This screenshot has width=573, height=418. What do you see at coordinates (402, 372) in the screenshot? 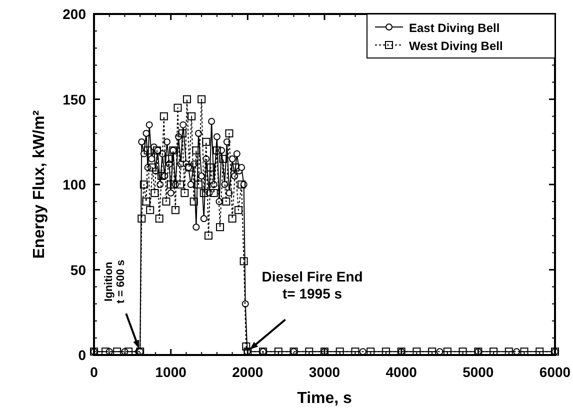
I see `x-tick-label: 4000` at bounding box center [402, 372].